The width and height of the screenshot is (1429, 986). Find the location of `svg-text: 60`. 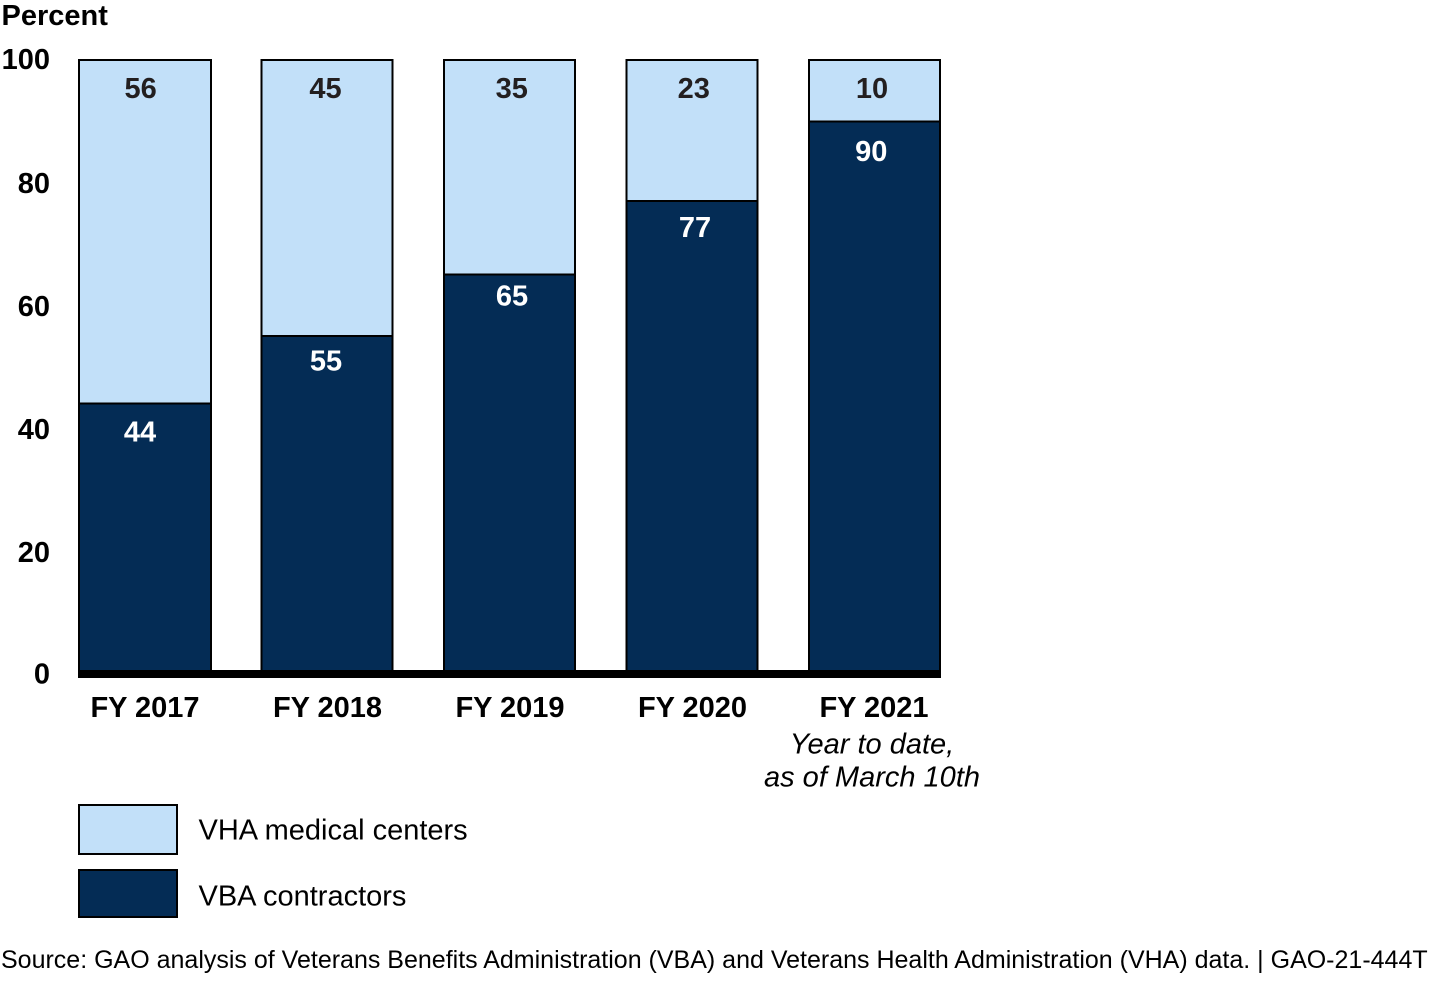

svg-text: 60 is located at coordinates (34, 307).